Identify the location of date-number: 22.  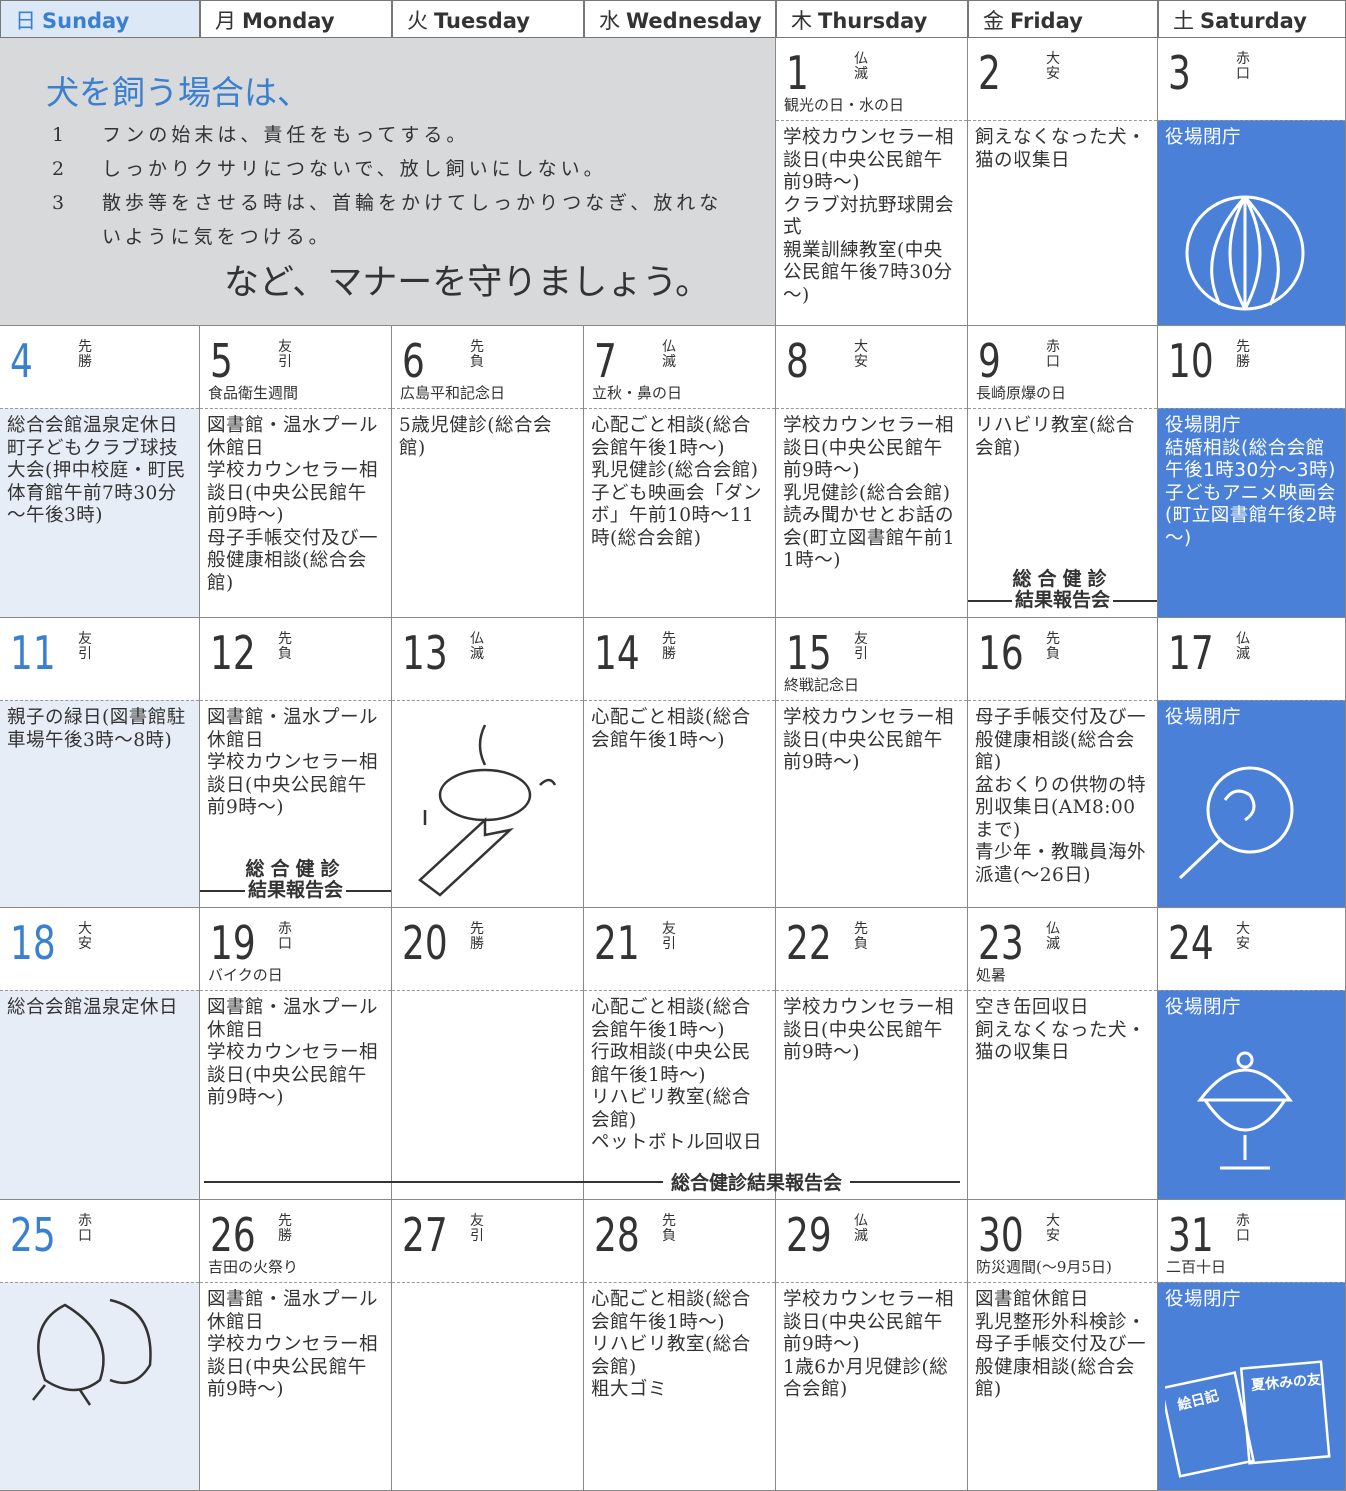
(809, 943).